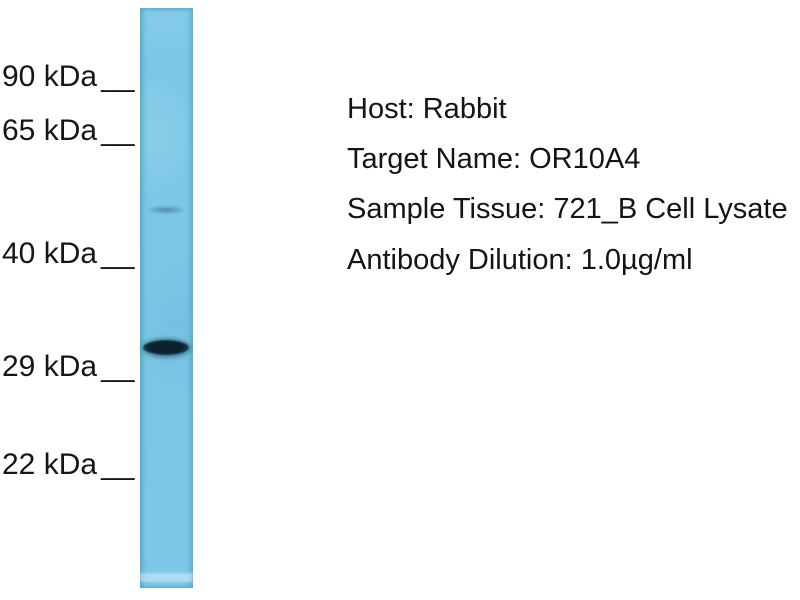 Image resolution: width=800 pixels, height=600 pixels. I want to click on faint-band, so click(166, 210).